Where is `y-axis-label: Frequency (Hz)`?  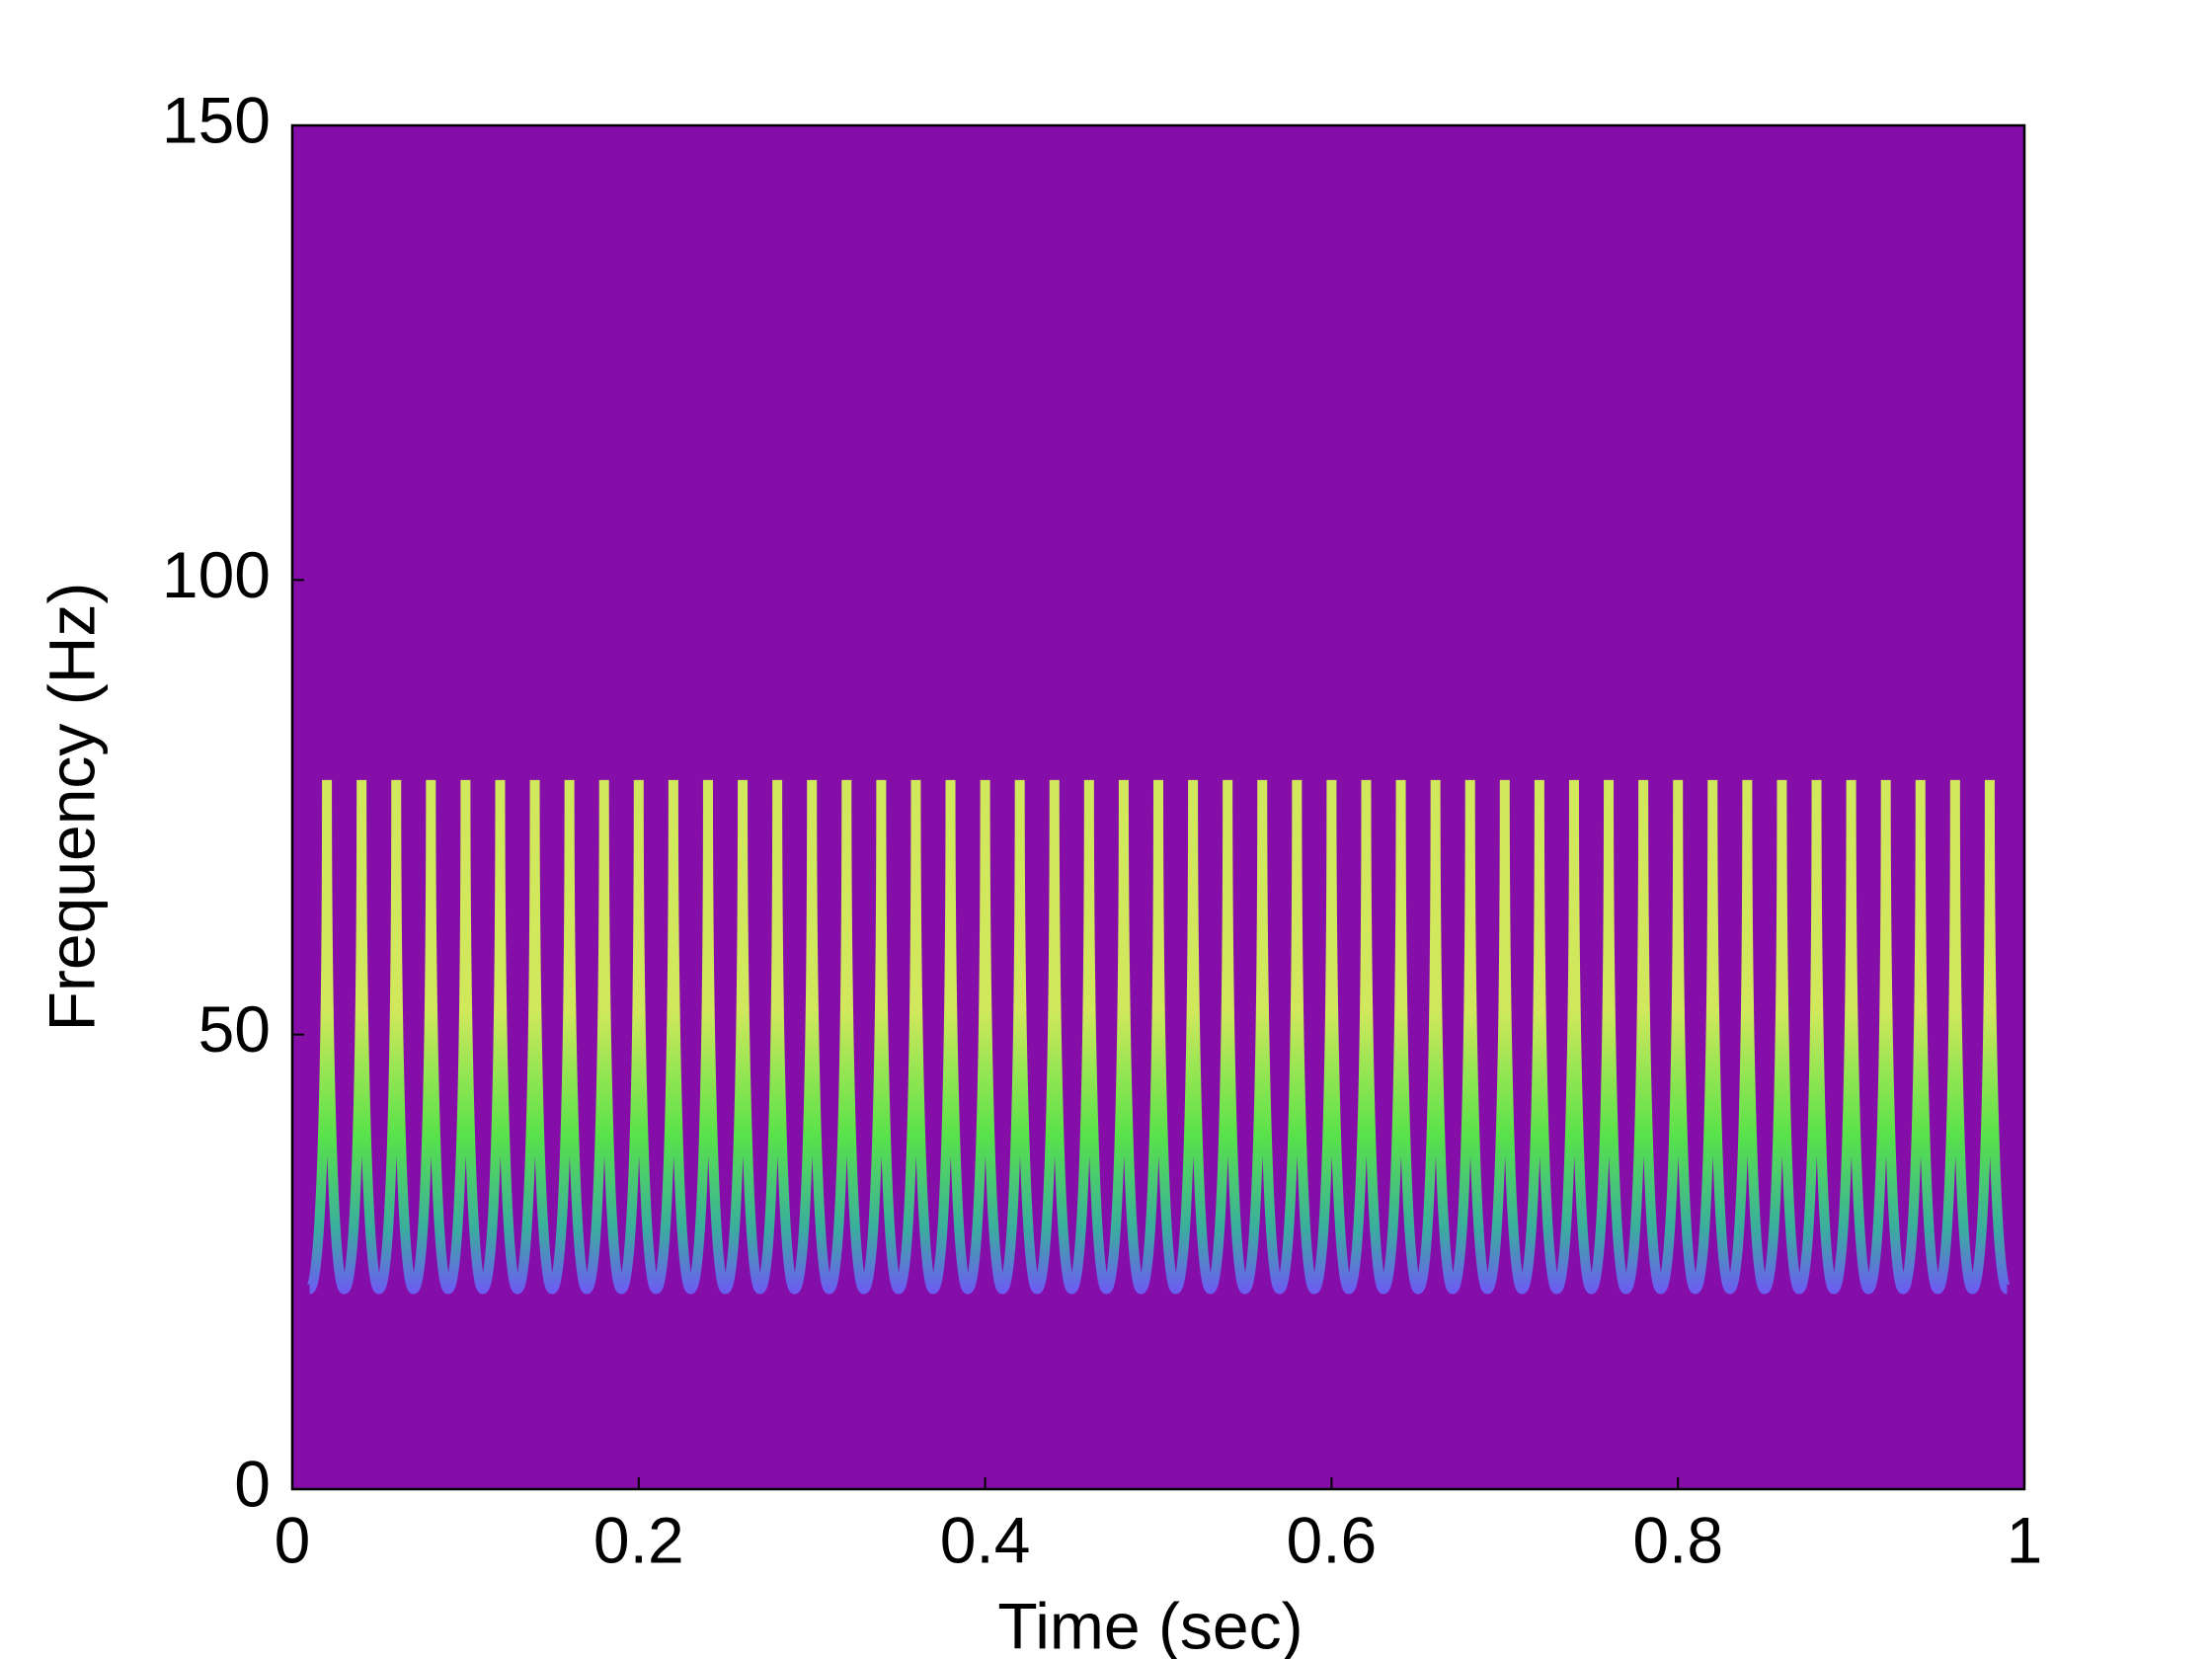 y-axis-label: Frequency (Hz) is located at coordinates (71, 808).